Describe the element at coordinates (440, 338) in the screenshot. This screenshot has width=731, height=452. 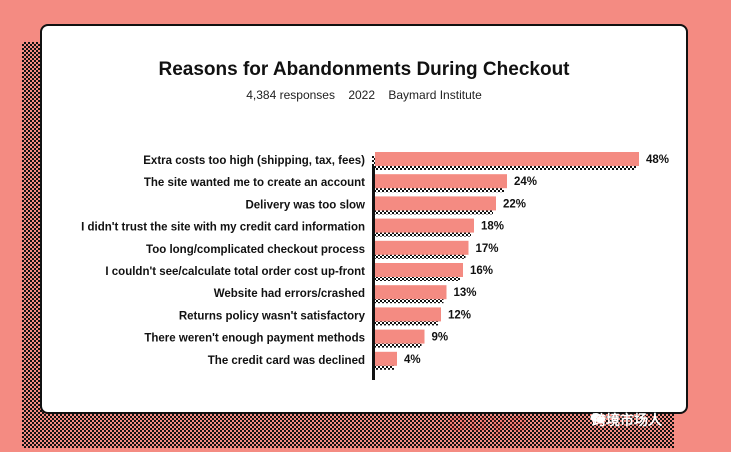
I see `value-label: 9%` at that location.